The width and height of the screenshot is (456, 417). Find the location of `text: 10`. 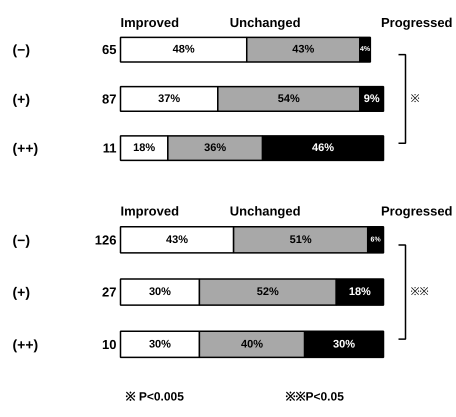

text: 10 is located at coordinates (109, 344).